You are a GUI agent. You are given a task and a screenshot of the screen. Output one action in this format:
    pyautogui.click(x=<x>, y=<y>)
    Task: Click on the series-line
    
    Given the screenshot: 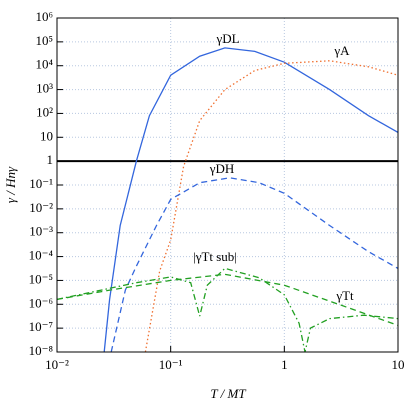 What is the action you would take?
    pyautogui.click(x=227, y=300)
    